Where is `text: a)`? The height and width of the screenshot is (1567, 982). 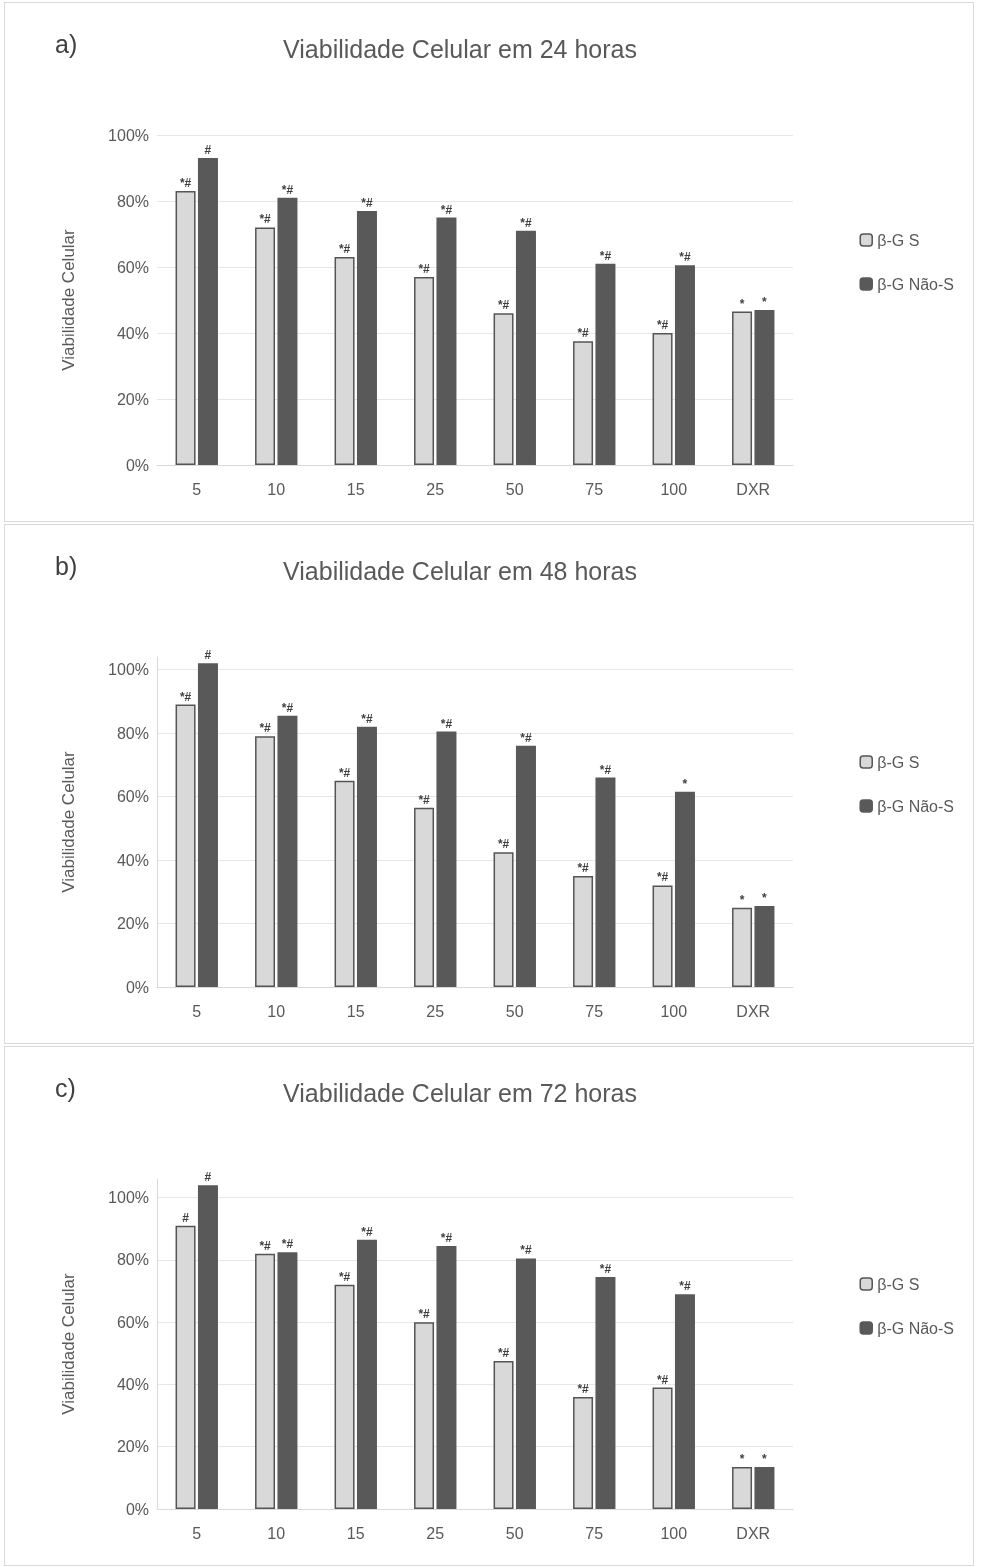
text: a) is located at coordinates (66, 43).